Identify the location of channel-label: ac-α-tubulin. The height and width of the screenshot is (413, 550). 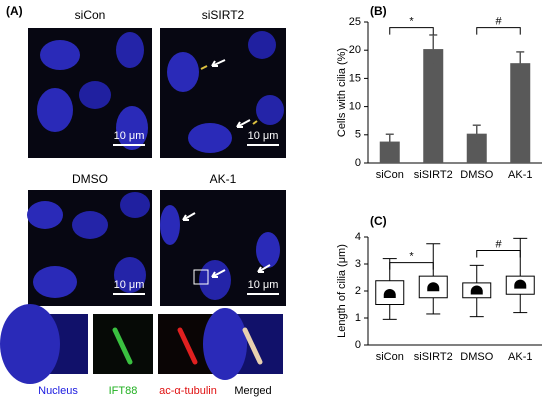
(188, 391).